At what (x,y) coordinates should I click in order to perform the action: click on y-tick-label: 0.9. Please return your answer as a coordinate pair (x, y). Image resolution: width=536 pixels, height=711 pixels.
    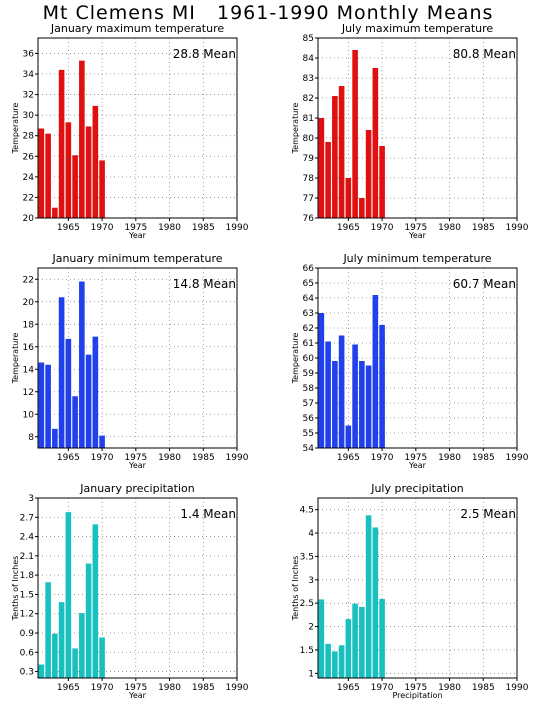
    Looking at the image, I should click on (27, 634).